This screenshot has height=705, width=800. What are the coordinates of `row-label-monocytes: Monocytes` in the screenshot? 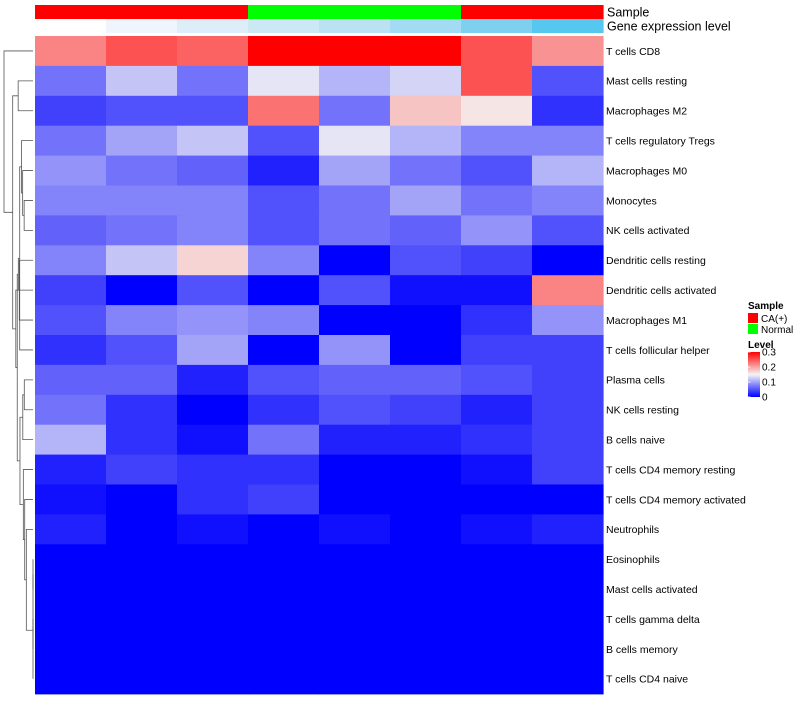 It's located at (631, 201).